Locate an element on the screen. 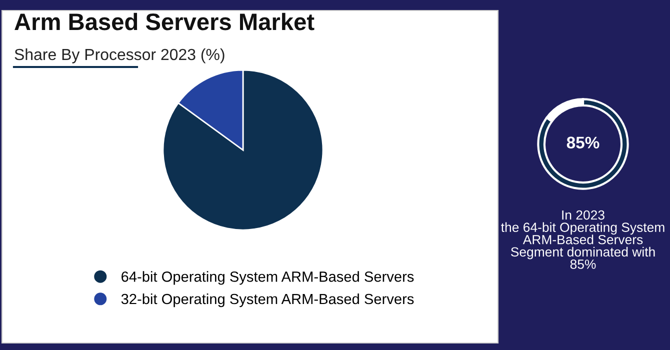  legend-label: 32-bit Operating System ARM-Based Servers is located at coordinates (267, 300).